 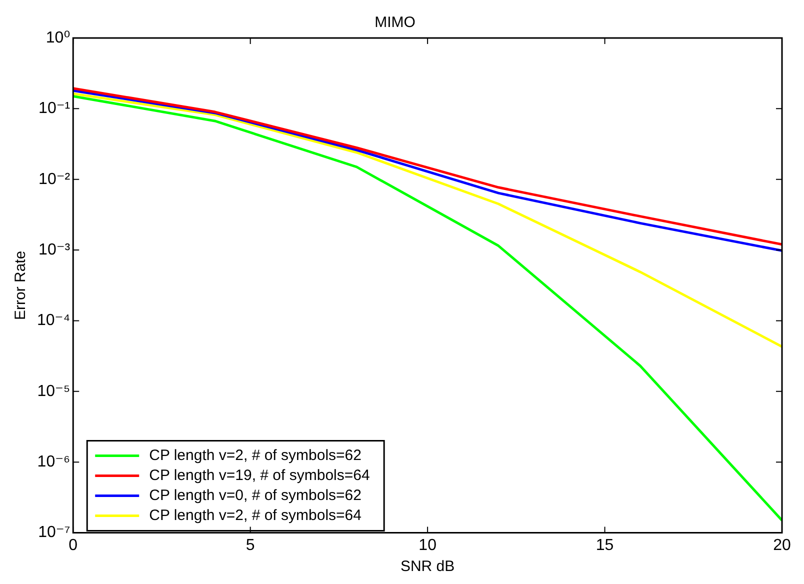 What do you see at coordinates (54, 179) in the screenshot?
I see `y-tick-label: 10⁻²` at bounding box center [54, 179].